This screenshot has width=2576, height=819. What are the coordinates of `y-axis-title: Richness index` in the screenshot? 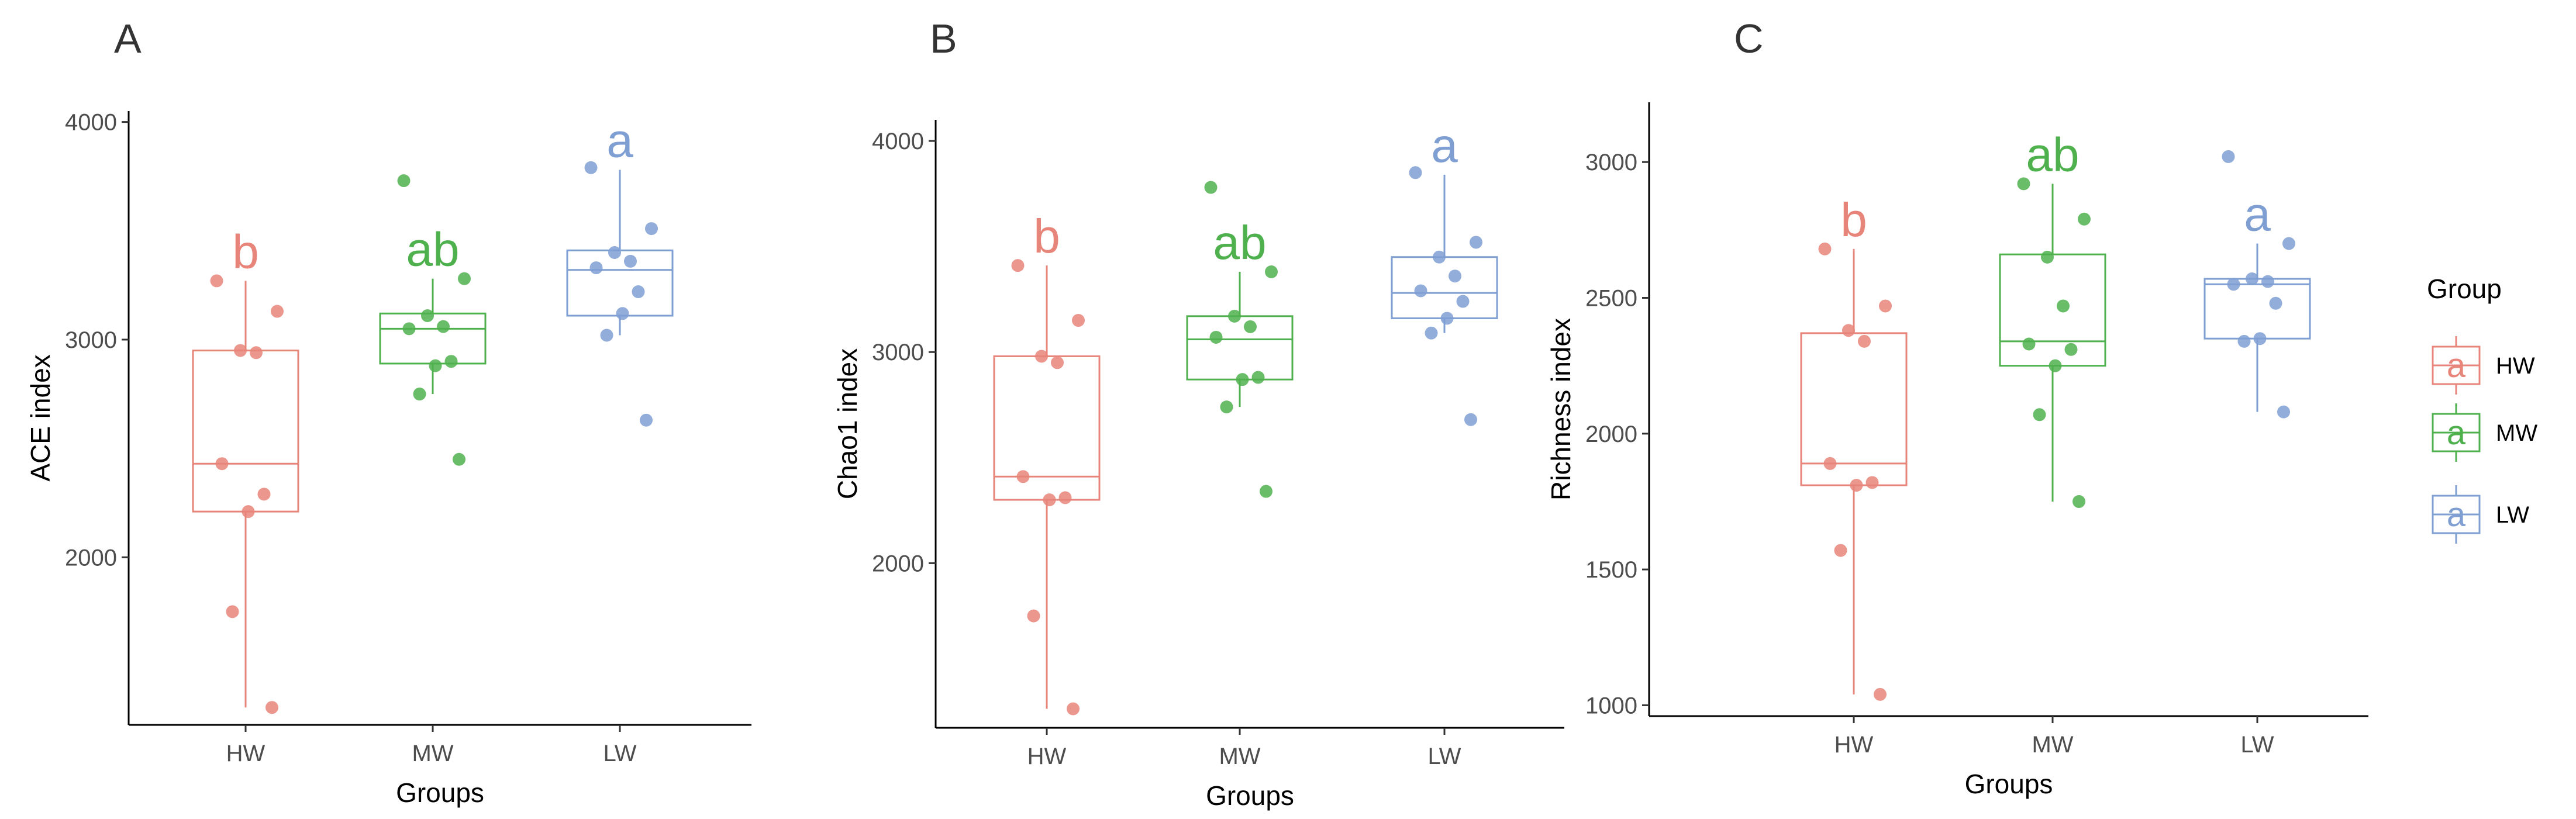 It's located at (1561, 409).